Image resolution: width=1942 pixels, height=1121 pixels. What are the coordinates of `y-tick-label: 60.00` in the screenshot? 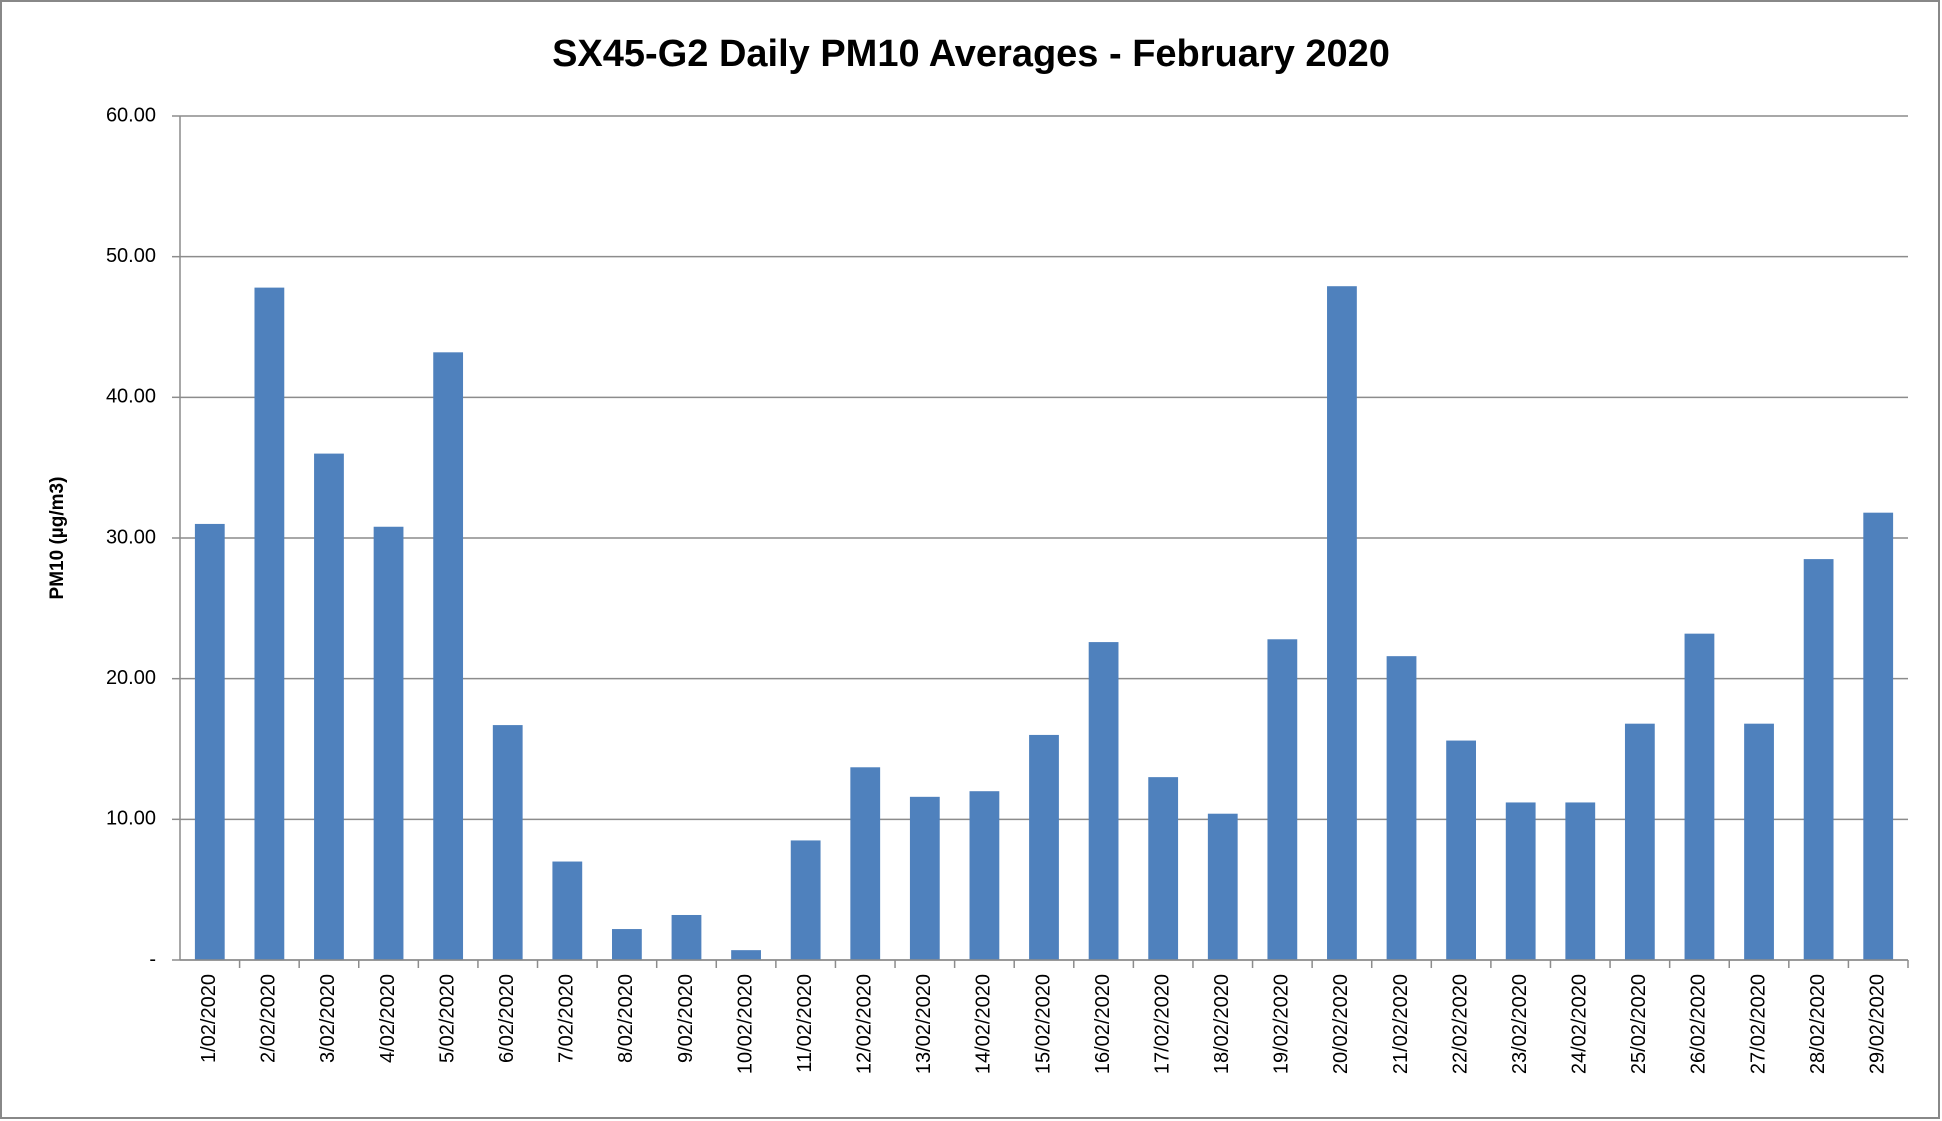 It's located at (131, 115).